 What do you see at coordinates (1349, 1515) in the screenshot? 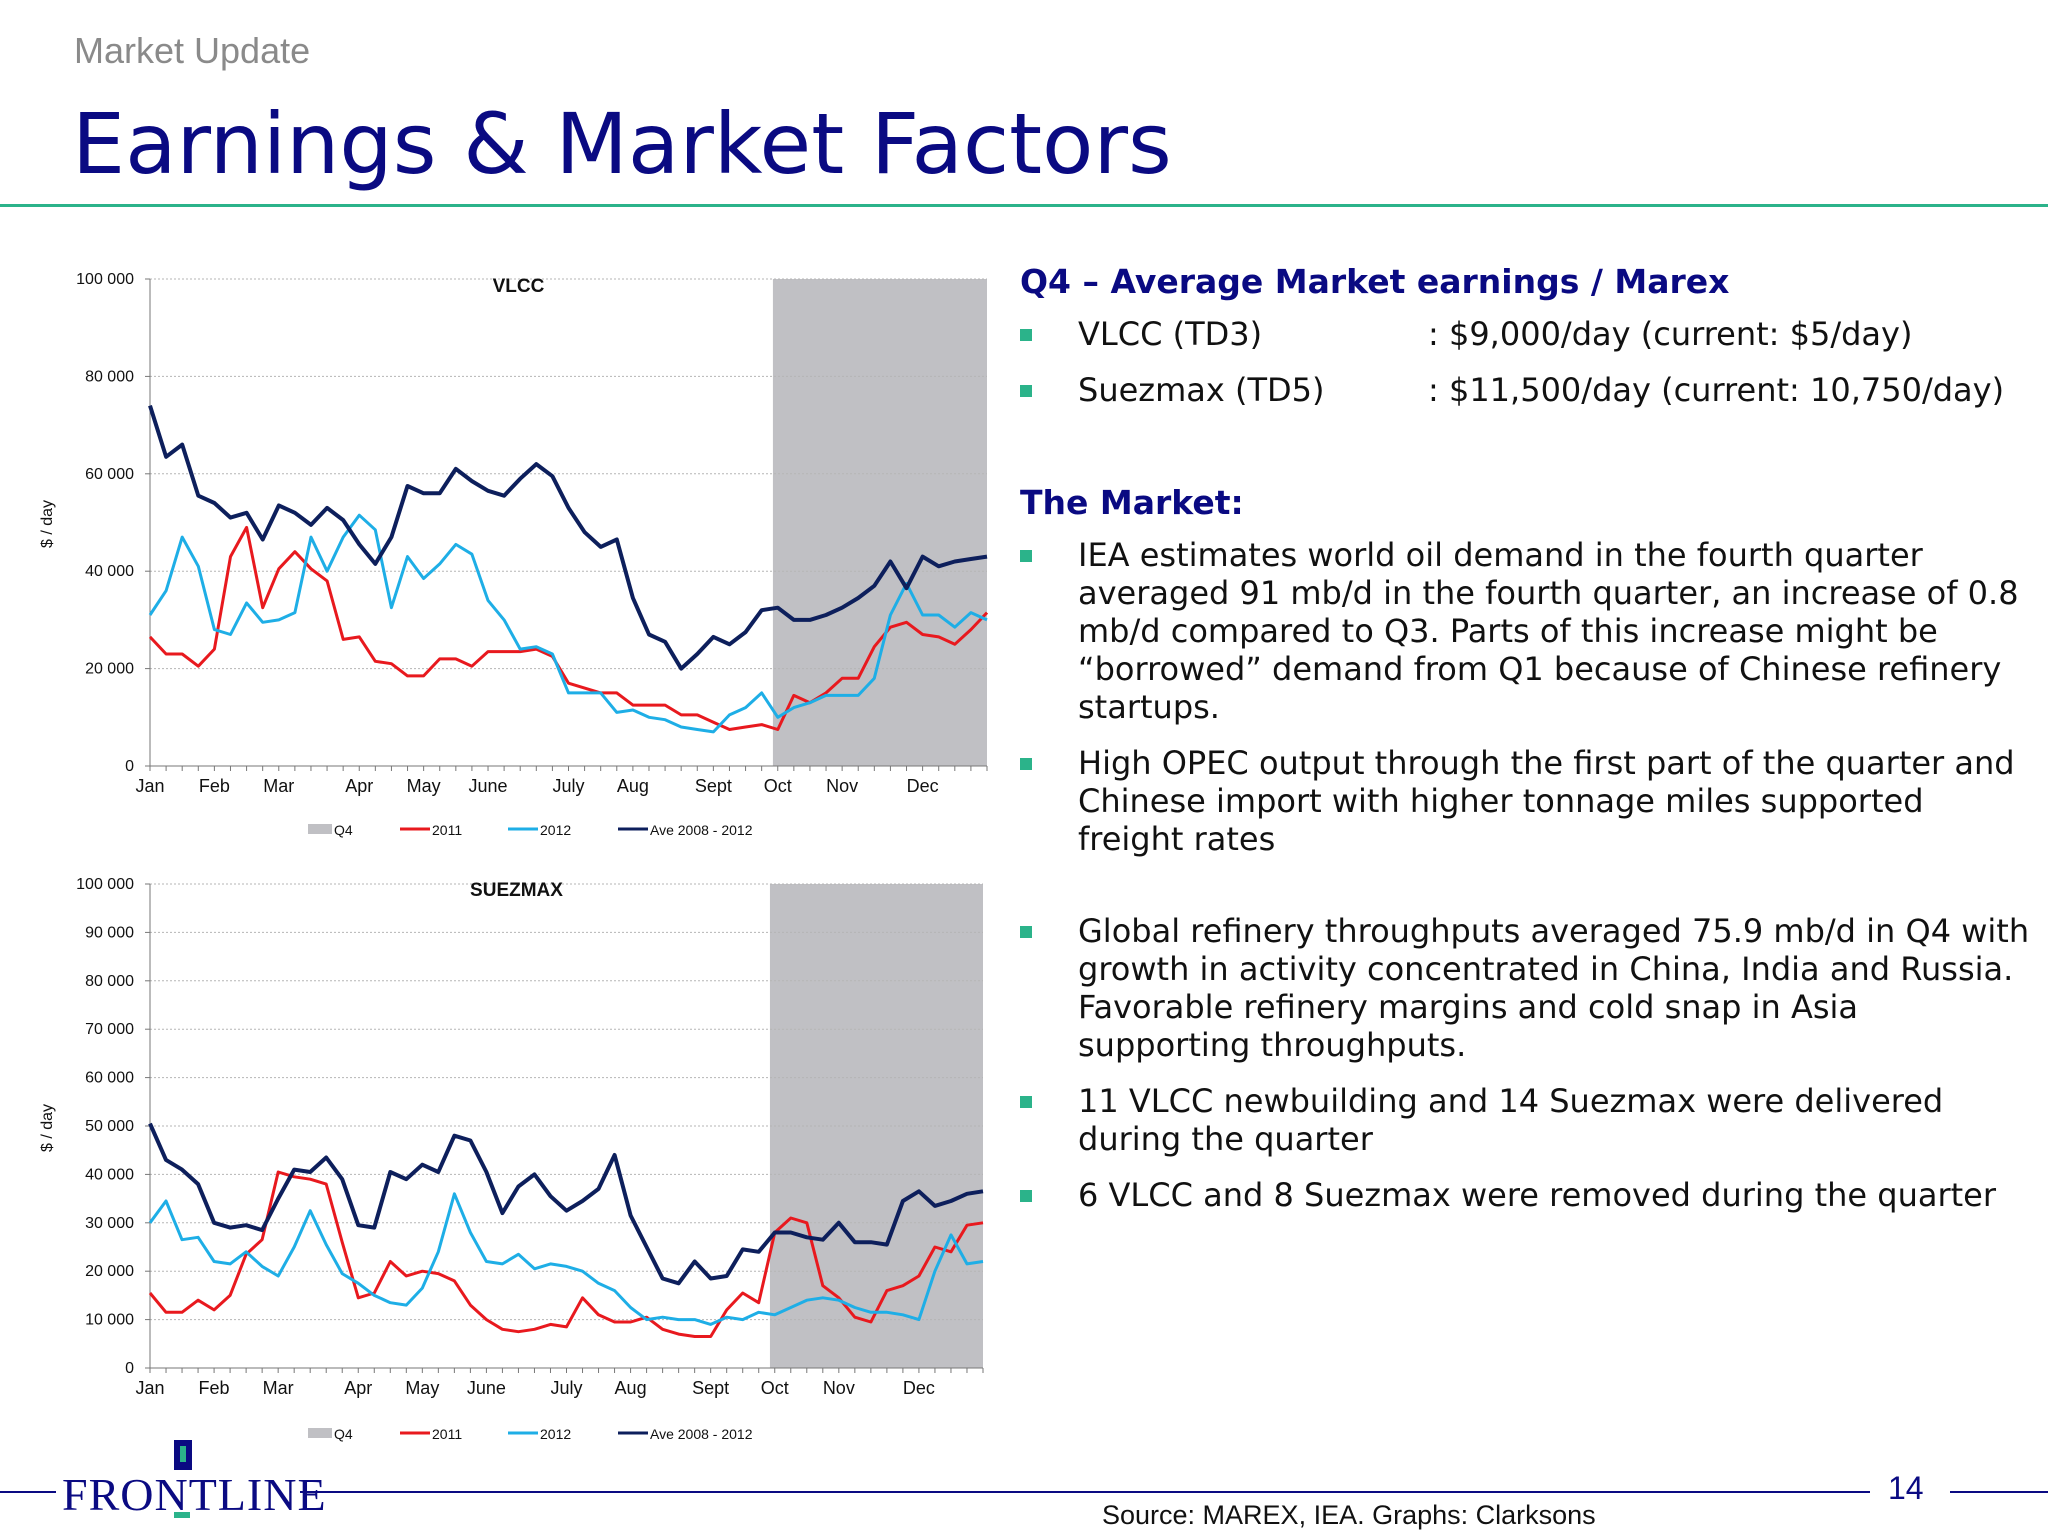
I see `source-note: Source: MAREX, IEA. Graphs: Clarksons` at bounding box center [1349, 1515].